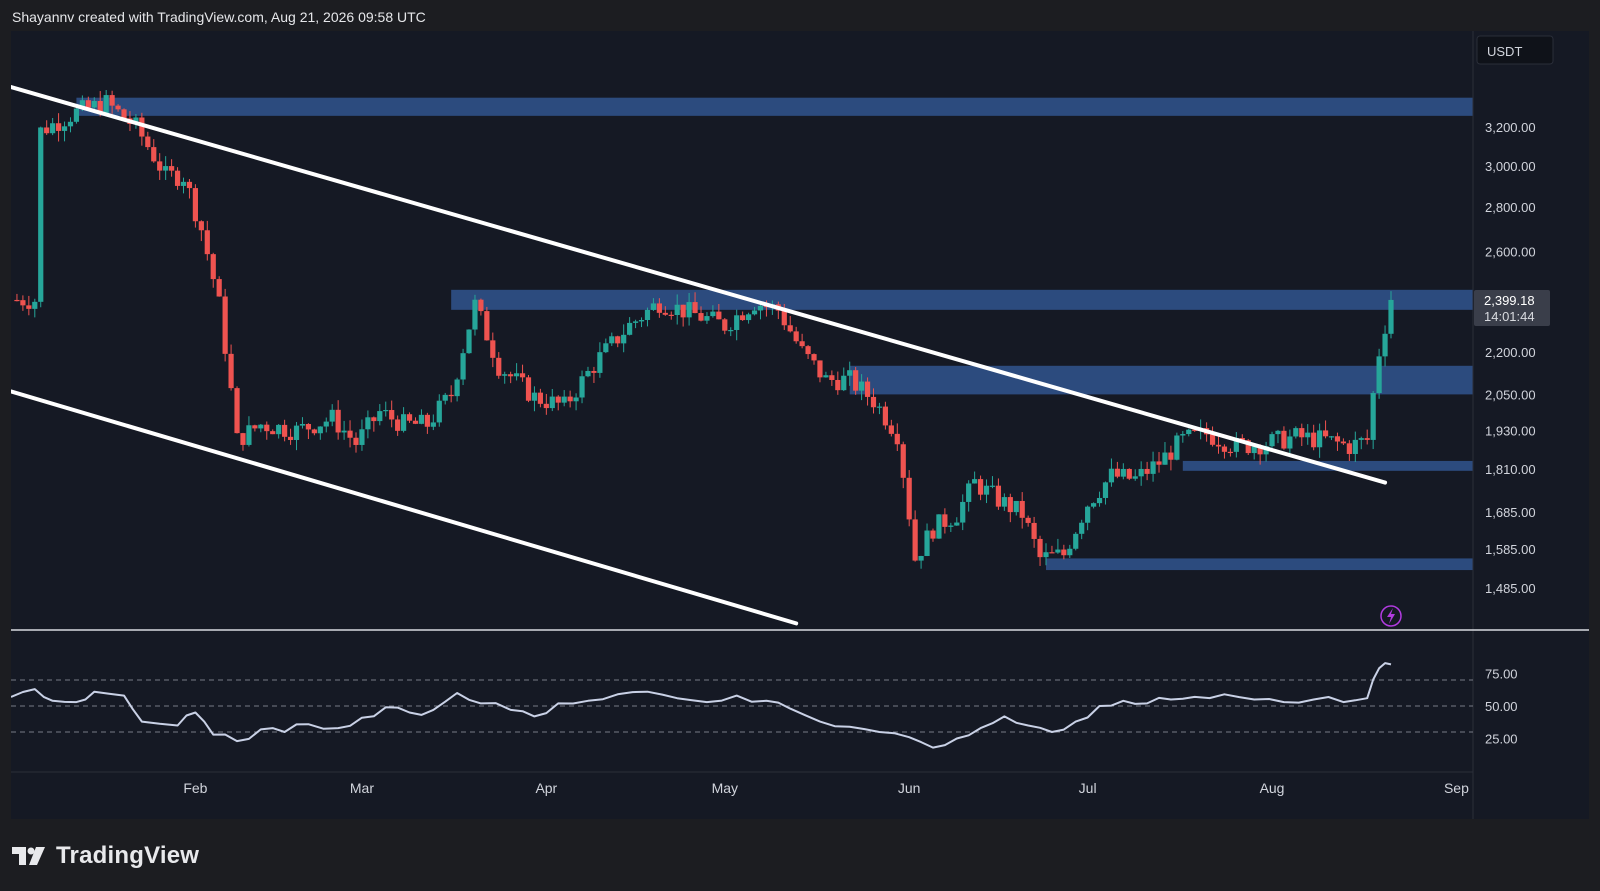 The height and width of the screenshot is (891, 1600). What do you see at coordinates (1510, 431) in the screenshot?
I see `price-tick-label: 1,930.00` at bounding box center [1510, 431].